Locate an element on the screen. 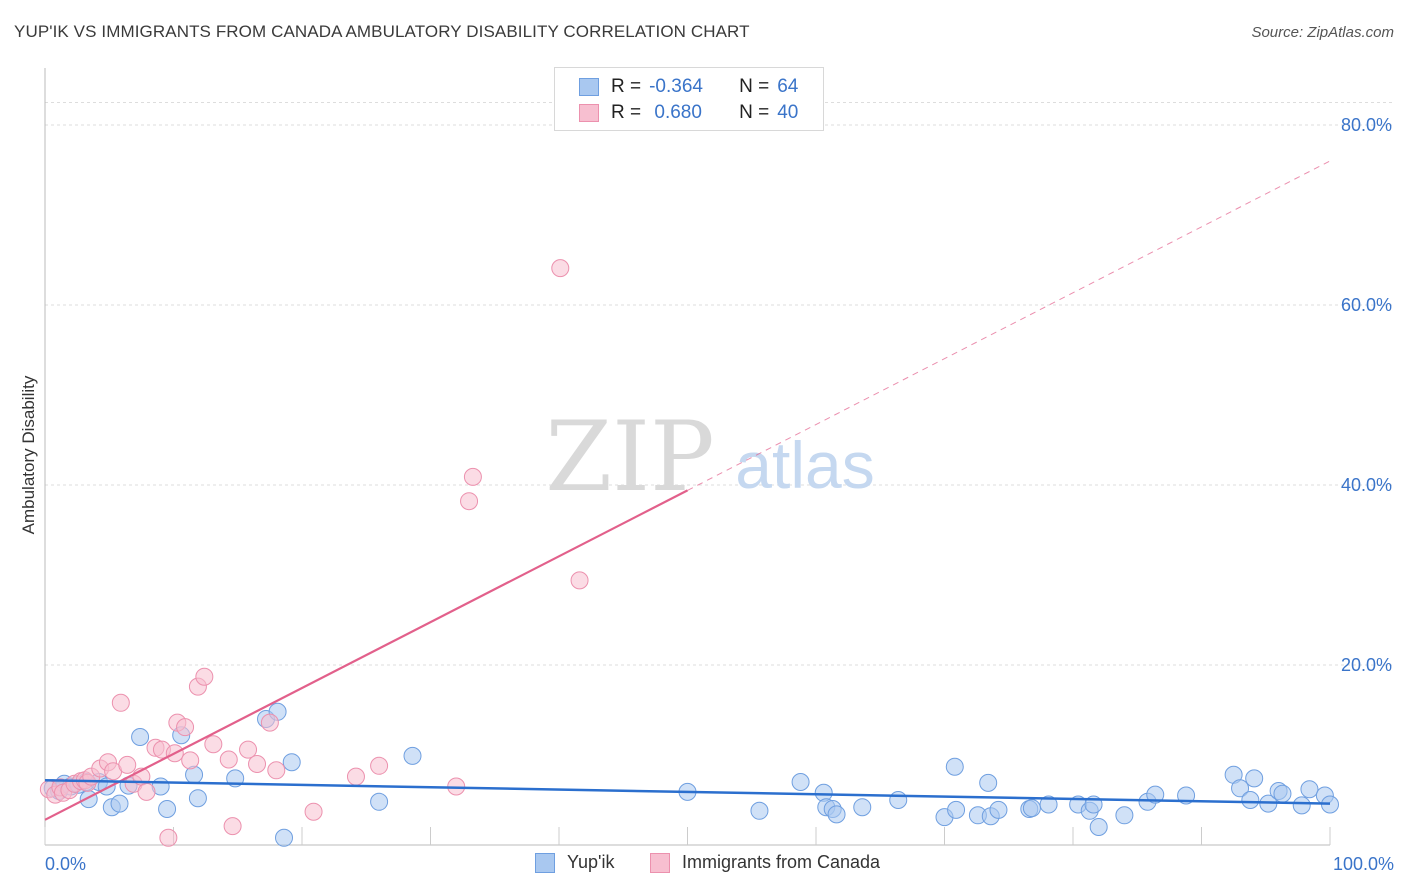  legend-label-yupik: Yup'ik is located at coordinates (591, 862).